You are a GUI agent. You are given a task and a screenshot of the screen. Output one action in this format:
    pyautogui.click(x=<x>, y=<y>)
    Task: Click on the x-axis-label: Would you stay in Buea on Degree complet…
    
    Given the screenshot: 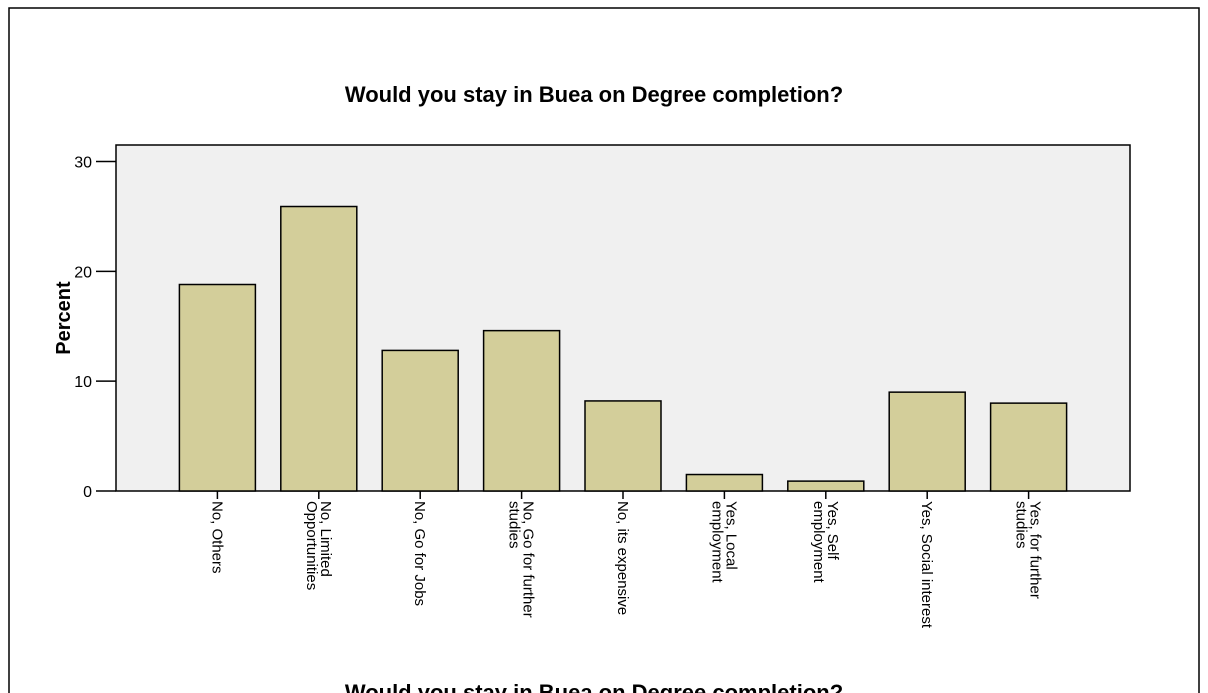 What is the action you would take?
    pyautogui.click(x=594, y=686)
    